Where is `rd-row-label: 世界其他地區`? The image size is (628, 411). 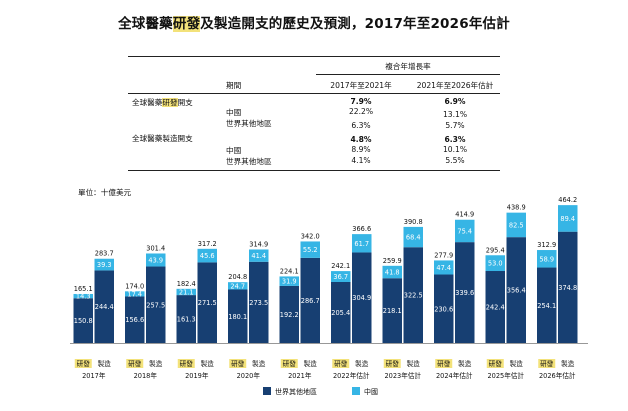 rd-row-label: 世界其他地區 is located at coordinates (249, 123).